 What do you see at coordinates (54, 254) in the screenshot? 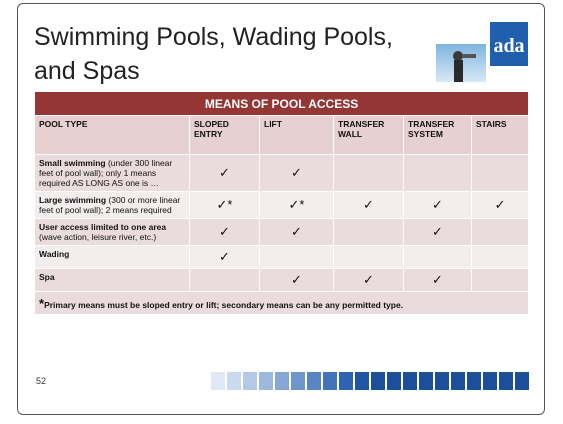
I see `pool-type-name: Wading` at bounding box center [54, 254].